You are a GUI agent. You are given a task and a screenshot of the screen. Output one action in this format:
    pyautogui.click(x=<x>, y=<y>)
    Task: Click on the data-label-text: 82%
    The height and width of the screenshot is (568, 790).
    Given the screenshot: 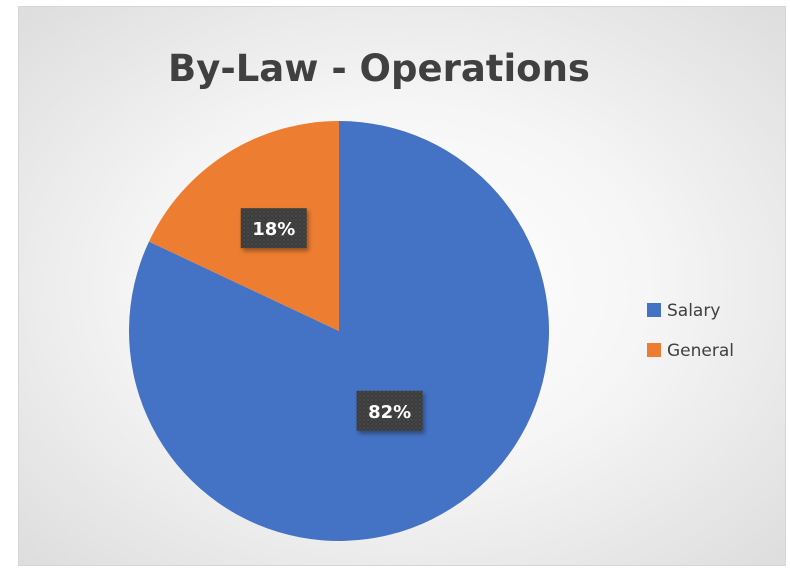 What is the action you would take?
    pyautogui.click(x=389, y=412)
    